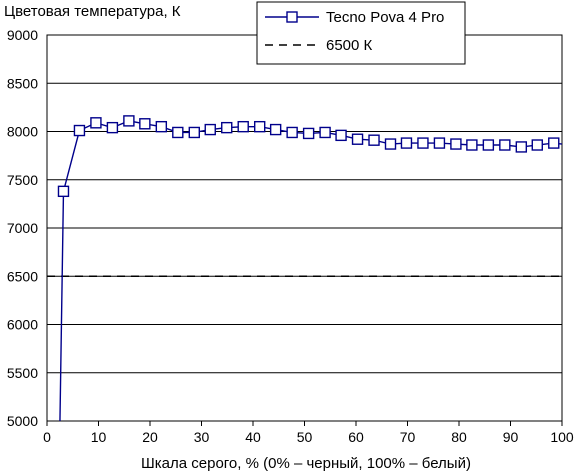 The width and height of the screenshot is (574, 471). Describe the element at coordinates (22, 421) in the screenshot. I see `y-tick-label: 5000` at that location.